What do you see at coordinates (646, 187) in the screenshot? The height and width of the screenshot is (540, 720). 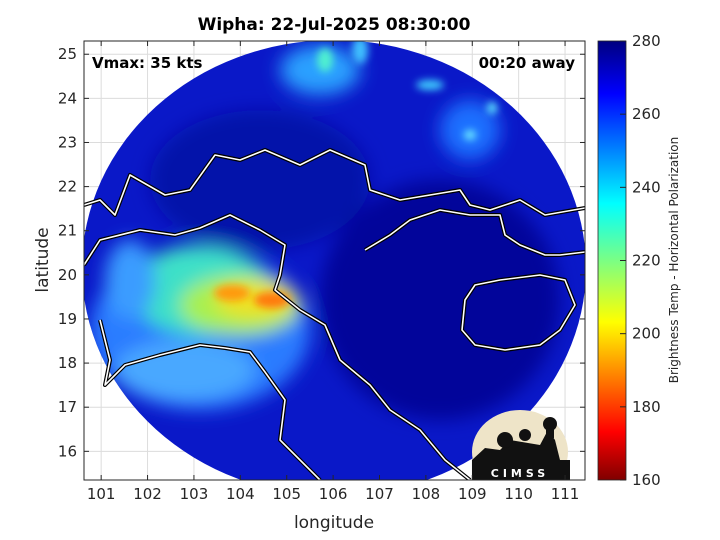 I see `colorbar-tick-label: 240` at bounding box center [646, 187].